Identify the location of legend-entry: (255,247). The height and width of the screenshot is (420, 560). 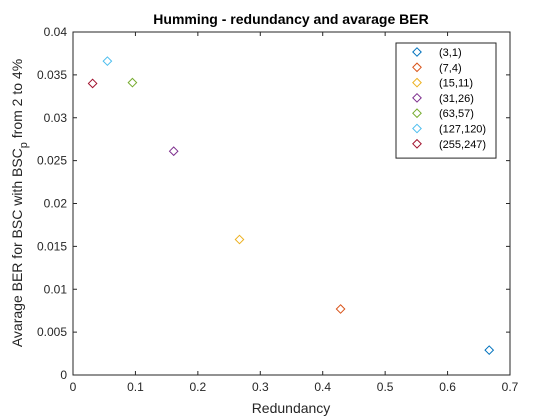
(462, 145).